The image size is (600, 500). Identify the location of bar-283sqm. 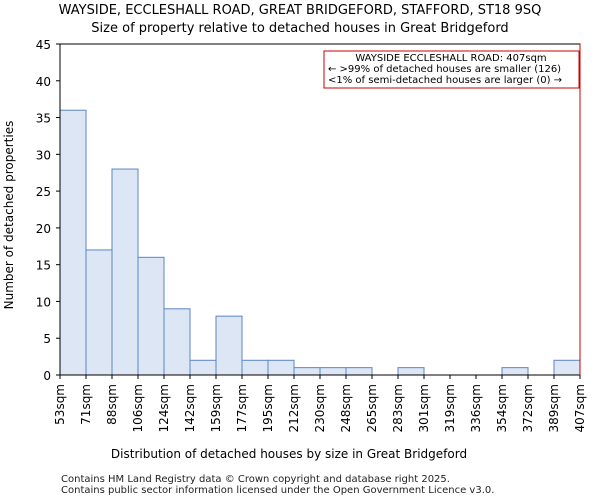
(411, 371).